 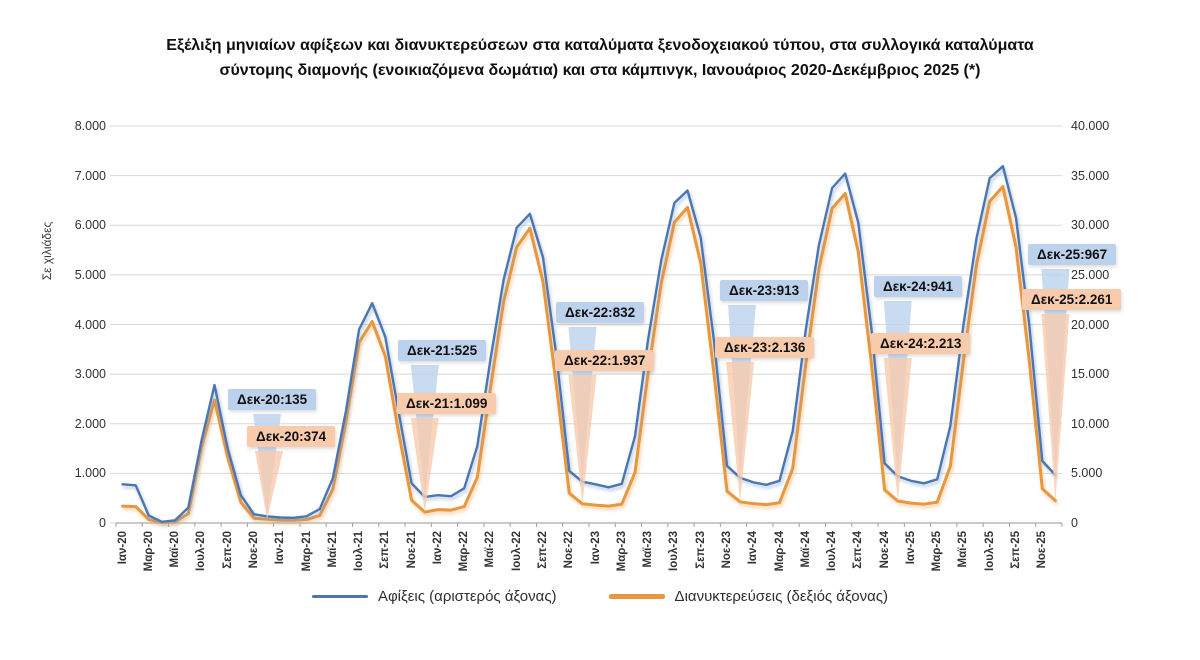 What do you see at coordinates (306, 551) in the screenshot?
I see `x-tick-label: Μαρ-21` at bounding box center [306, 551].